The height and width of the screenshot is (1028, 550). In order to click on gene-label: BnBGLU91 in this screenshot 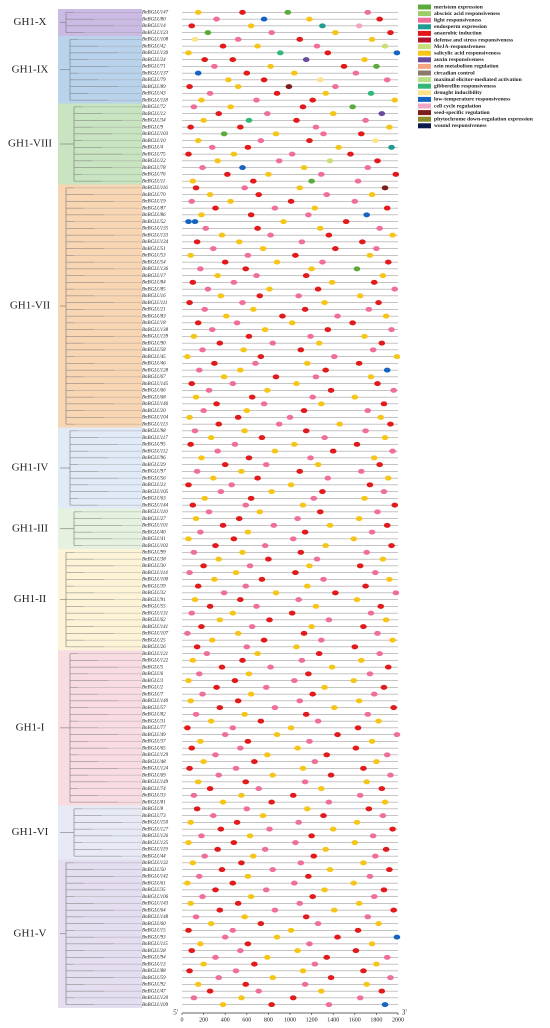, I will do `click(154, 600)`.